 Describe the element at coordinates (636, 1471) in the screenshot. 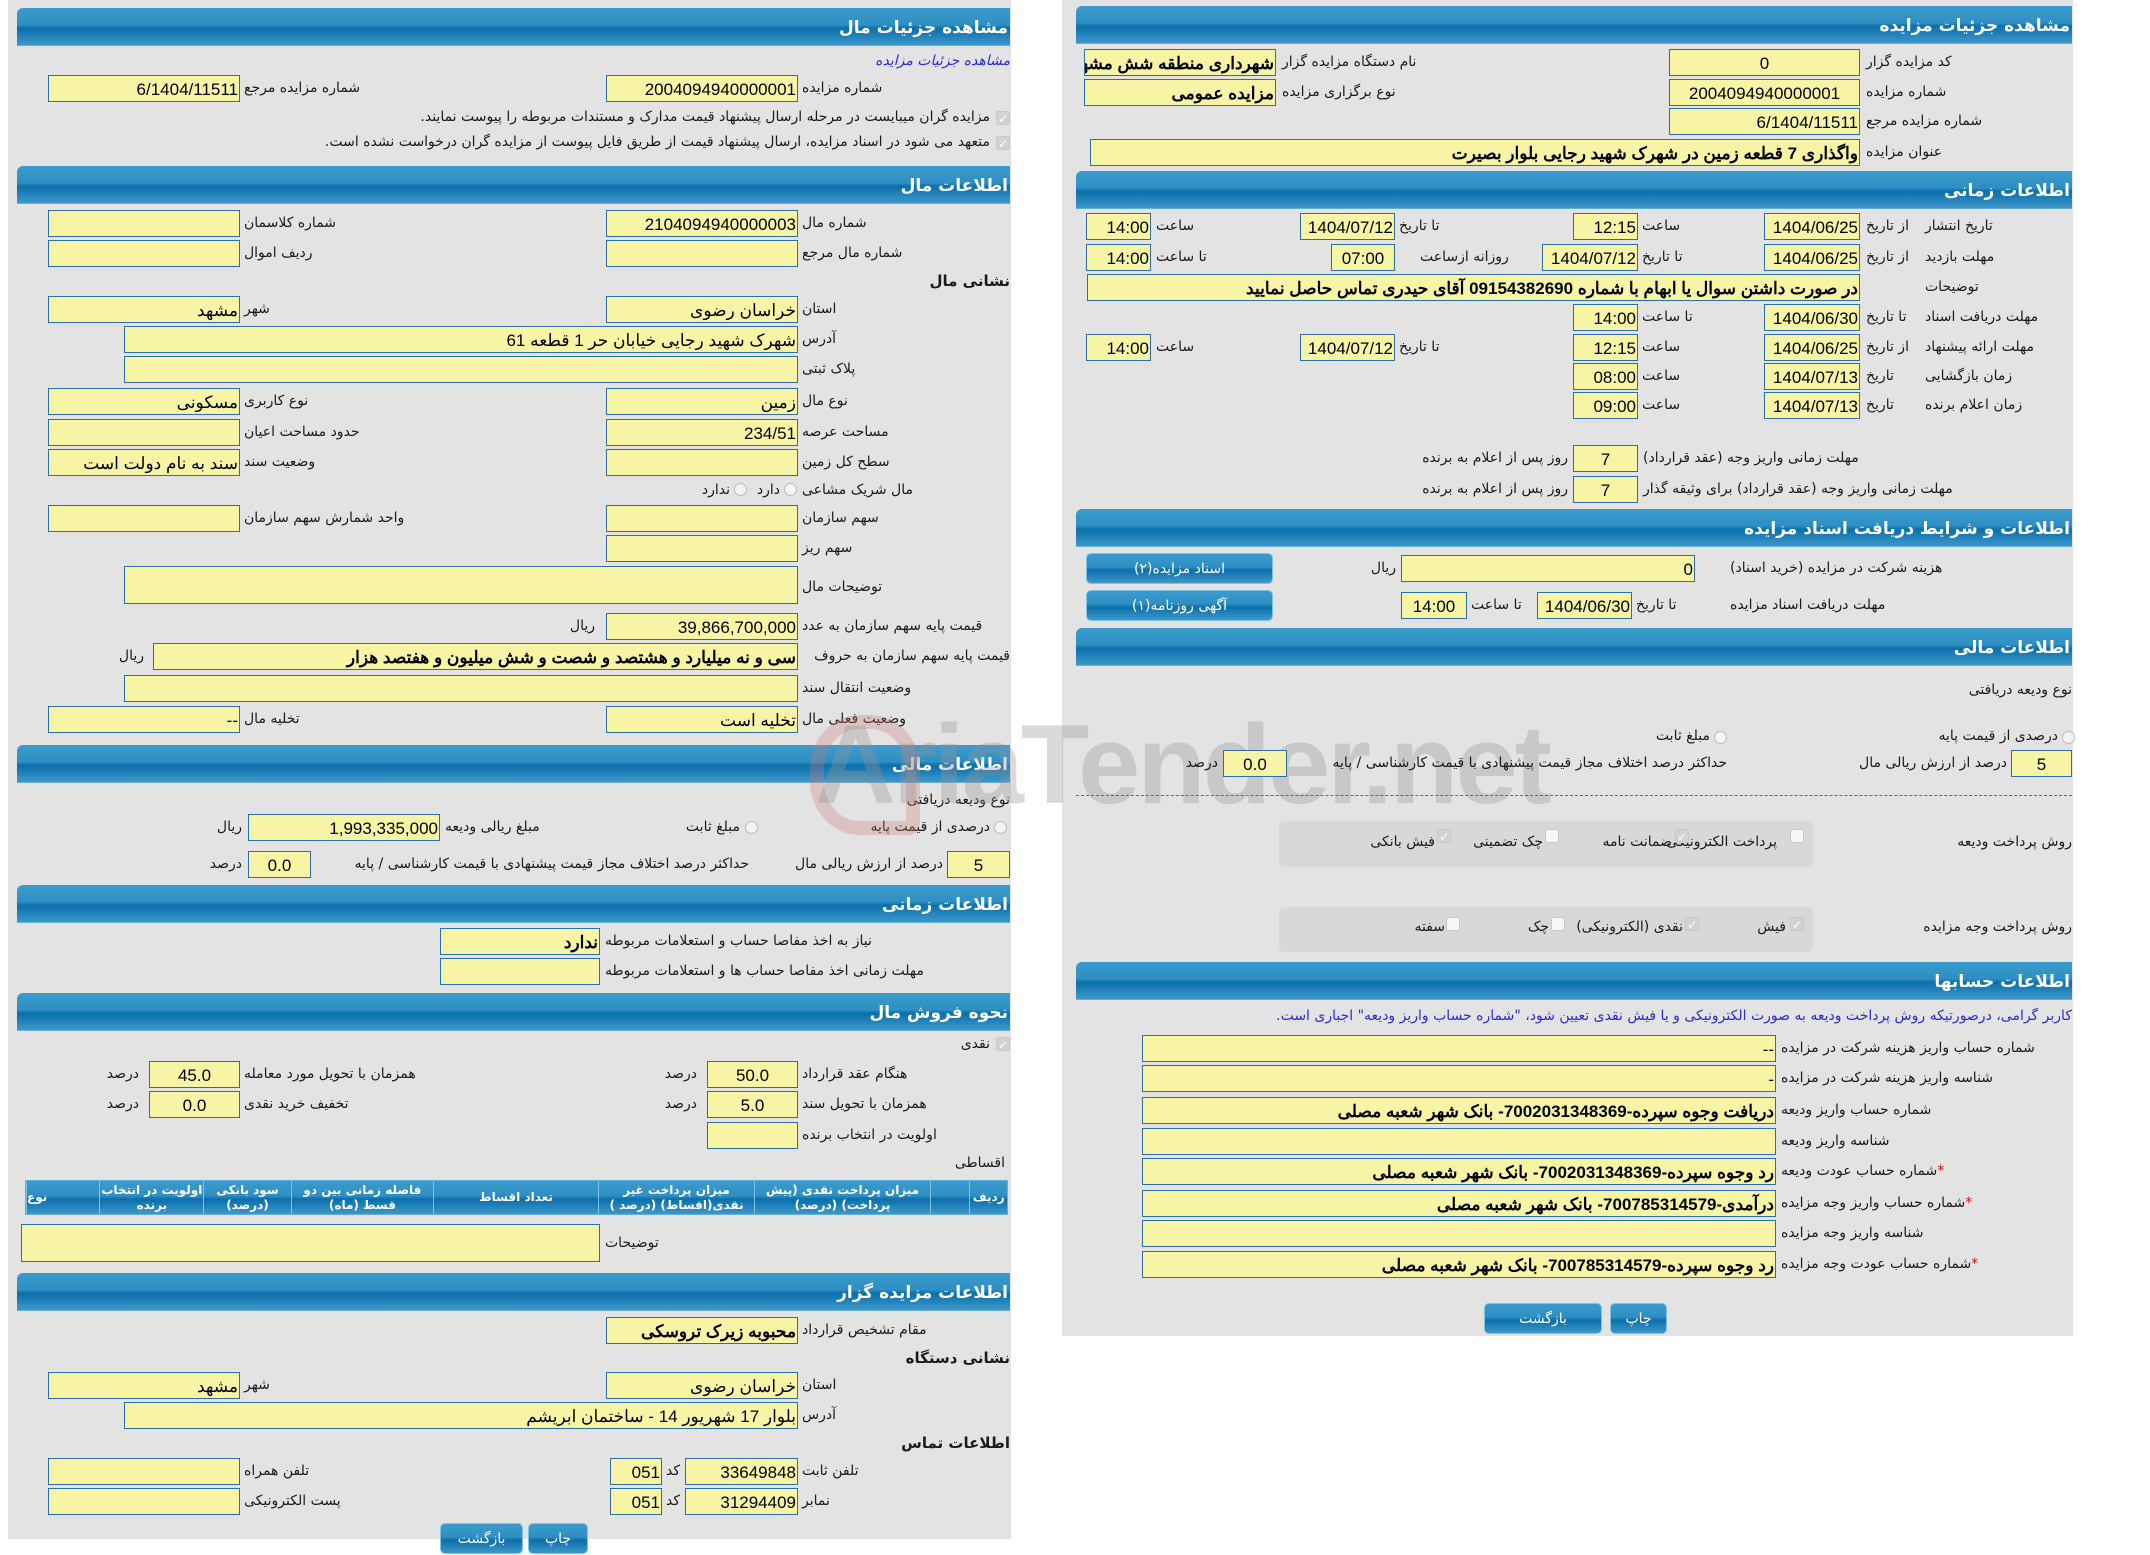

I see `phone-code-field: 051` at that location.